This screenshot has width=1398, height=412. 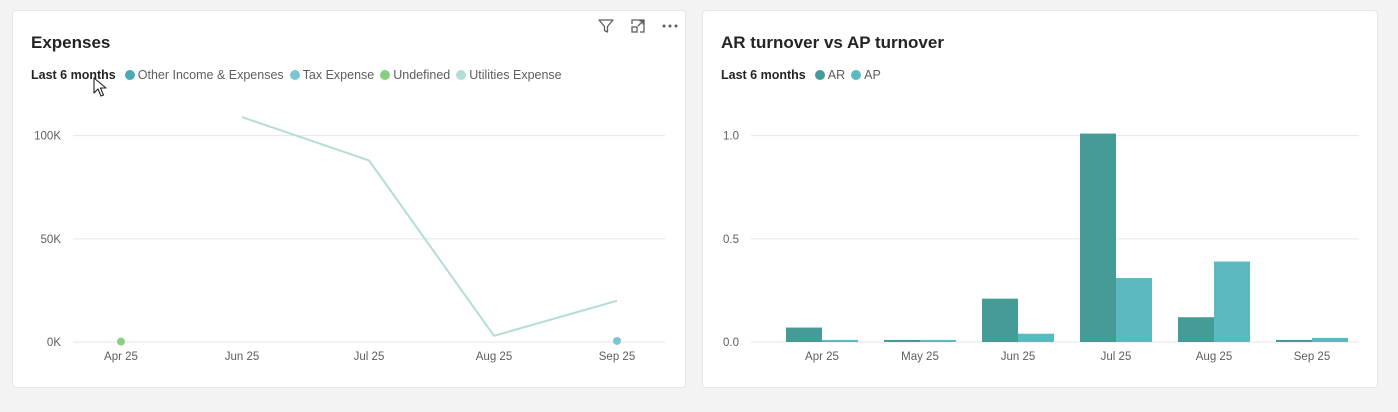 What do you see at coordinates (731, 137) in the screenshot?
I see `y-tick-label: 1.0` at bounding box center [731, 137].